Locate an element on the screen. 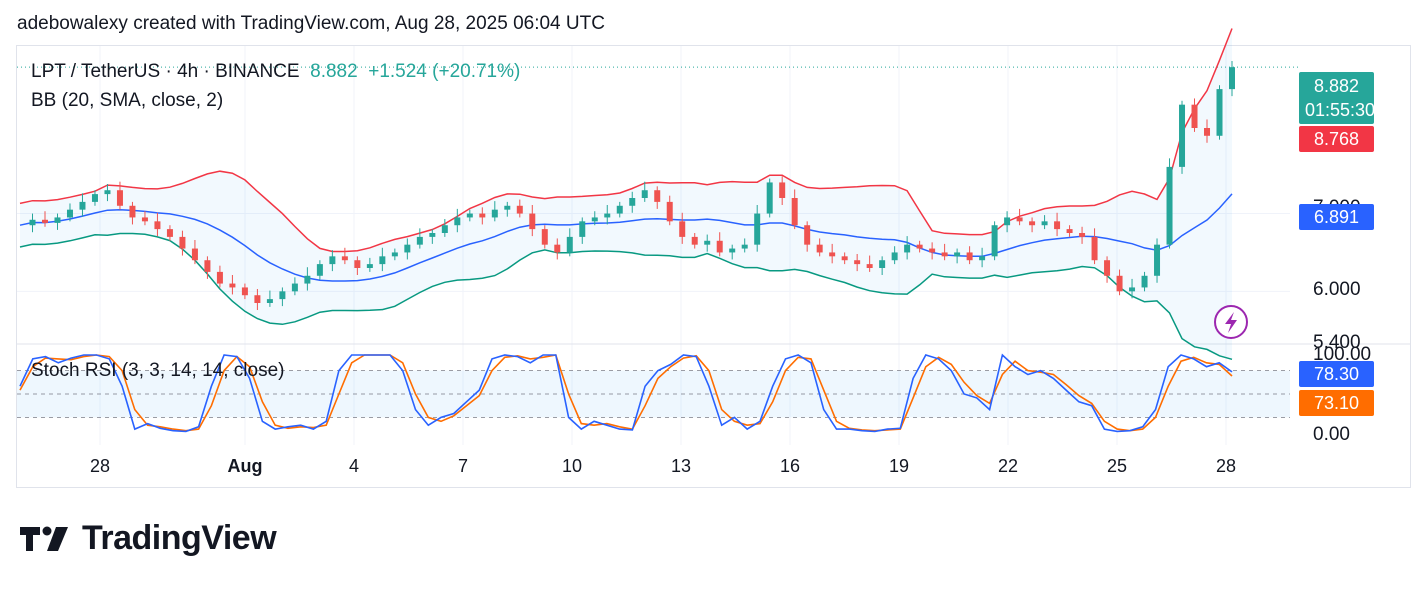 The image size is (1428, 591). price-axis-label: 6.000 is located at coordinates (1337, 289).